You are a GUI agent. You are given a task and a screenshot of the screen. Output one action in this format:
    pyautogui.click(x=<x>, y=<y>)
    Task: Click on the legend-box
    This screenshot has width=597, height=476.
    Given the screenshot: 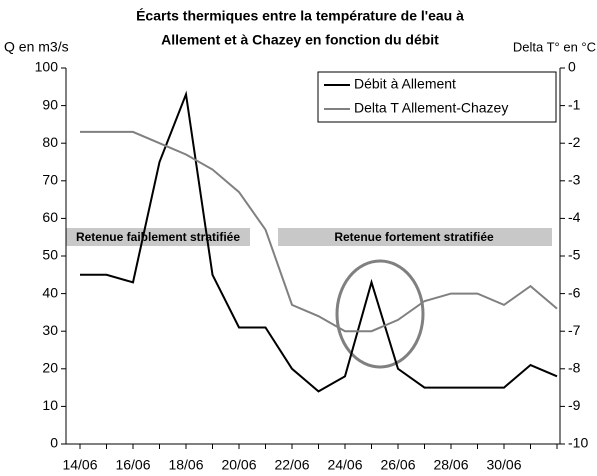 What is the action you would take?
    pyautogui.click(x=437, y=97)
    